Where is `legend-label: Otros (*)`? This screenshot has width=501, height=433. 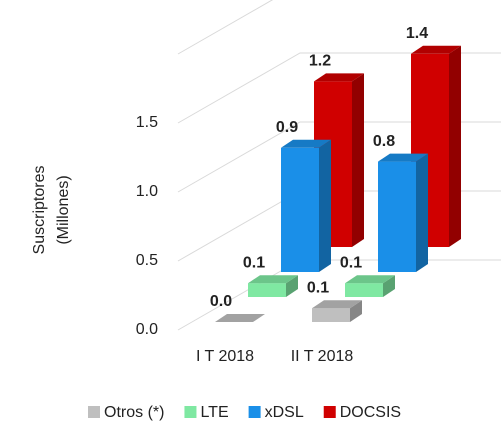
legend-label: Otros (*) is located at coordinates (134, 412).